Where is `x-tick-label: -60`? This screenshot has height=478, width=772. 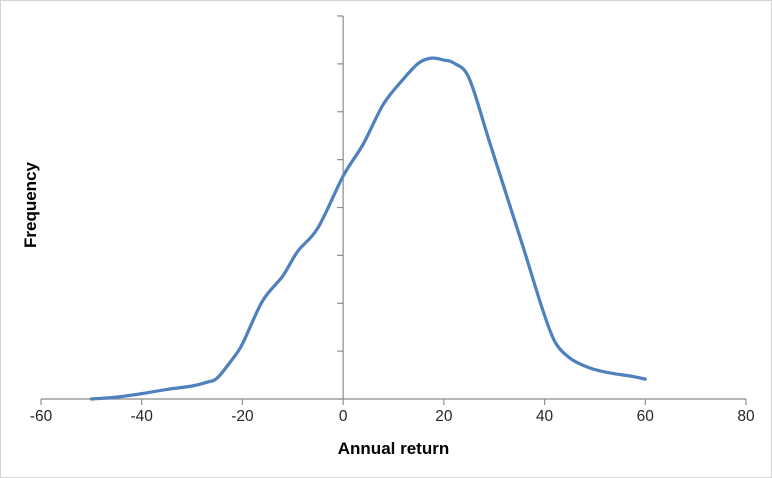
x-tick-label: -60 is located at coordinates (41, 416).